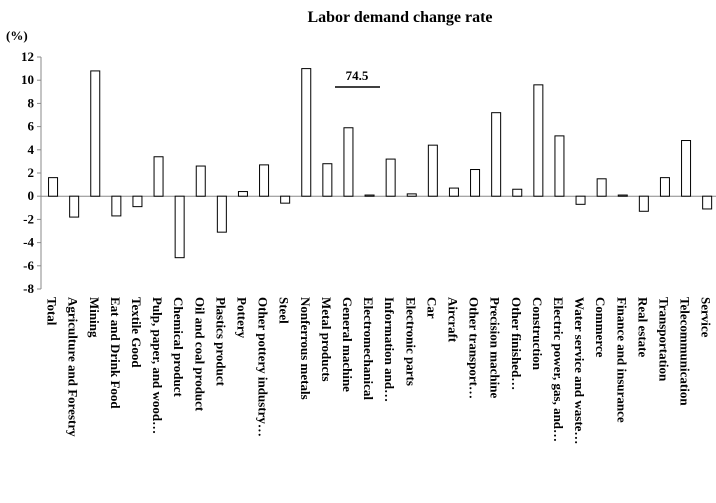 The image size is (716, 503). What do you see at coordinates (28, 218) in the screenshot?
I see `y-tick-label: -2` at bounding box center [28, 218].